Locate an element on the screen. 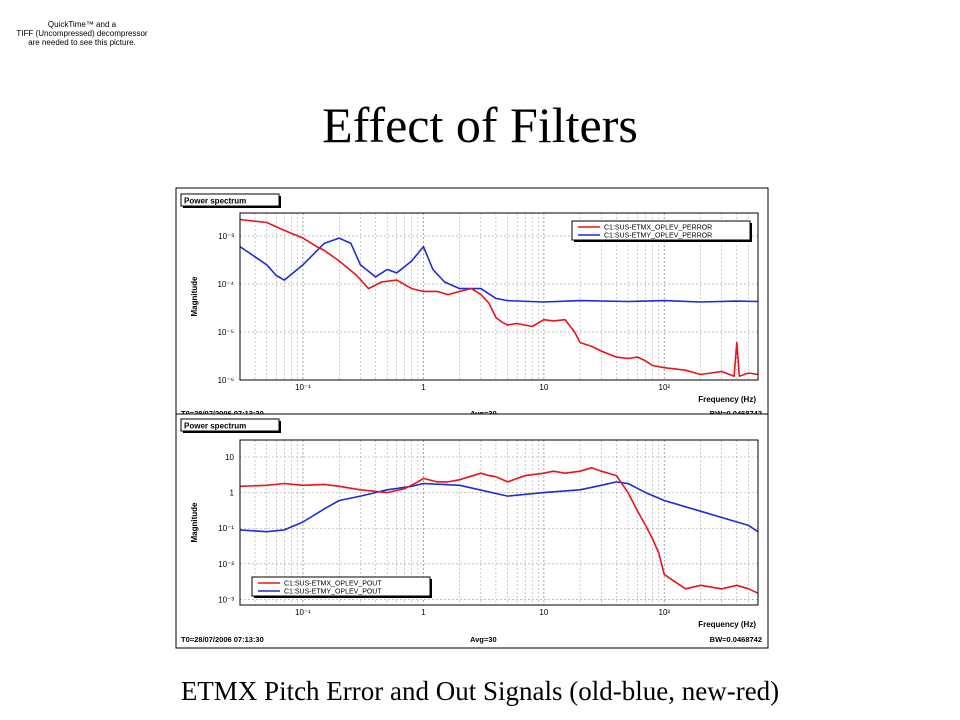  y-tick-label: 10⁻⁴ is located at coordinates (225, 284).